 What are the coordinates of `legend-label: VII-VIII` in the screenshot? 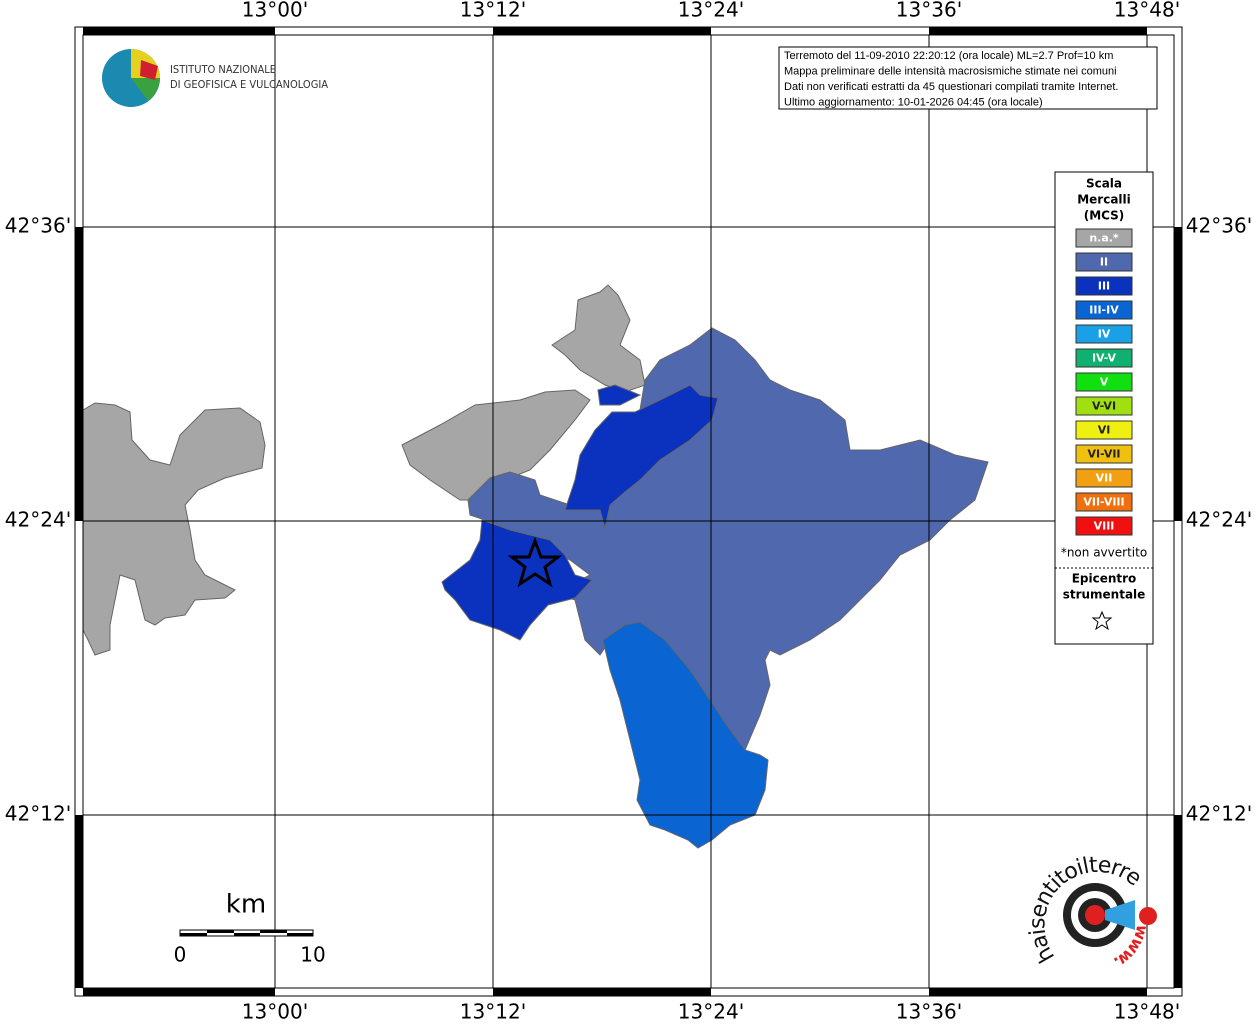 It's located at (1103, 502).